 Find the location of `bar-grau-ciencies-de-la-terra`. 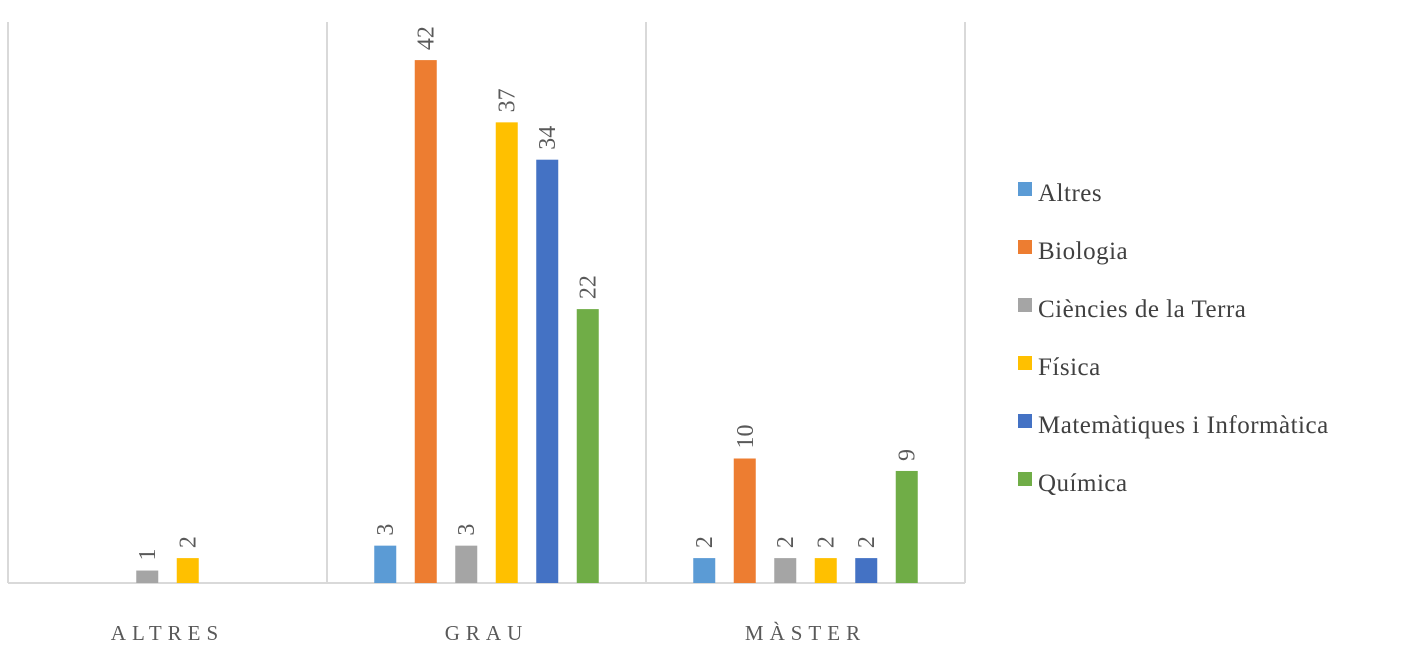

bar-grau-ciencies-de-la-terra is located at coordinates (466, 564).